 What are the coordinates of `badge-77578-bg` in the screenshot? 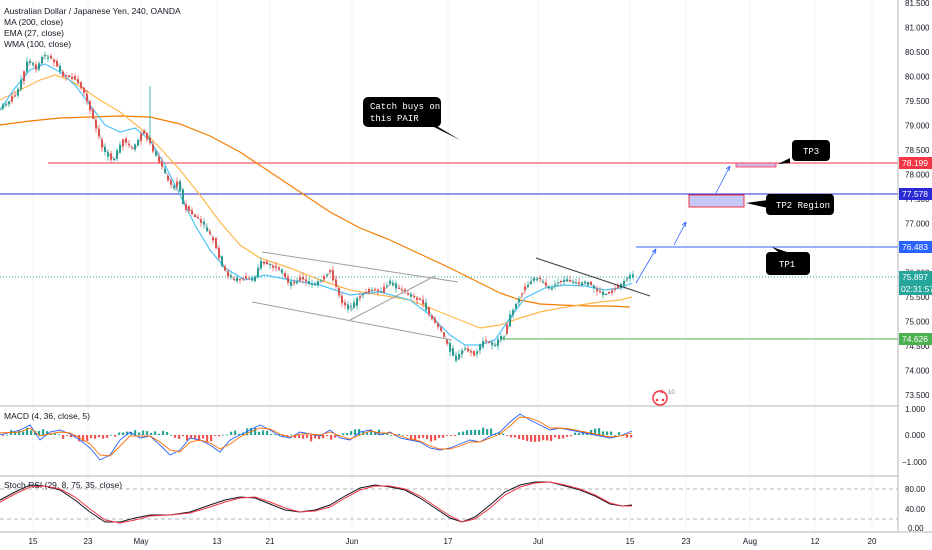 It's located at (915, 194).